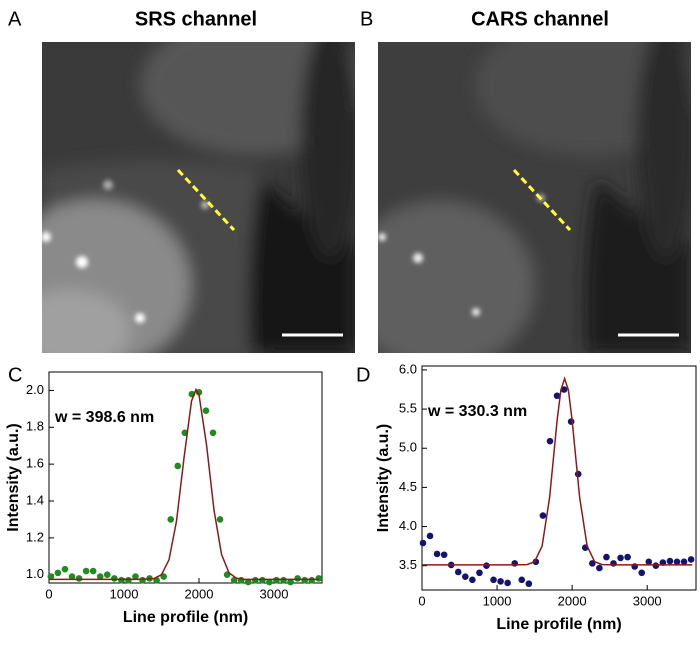 The width and height of the screenshot is (700, 646). Describe the element at coordinates (104, 417) in the screenshot. I see `annotation: w = 398.6 nm` at that location.